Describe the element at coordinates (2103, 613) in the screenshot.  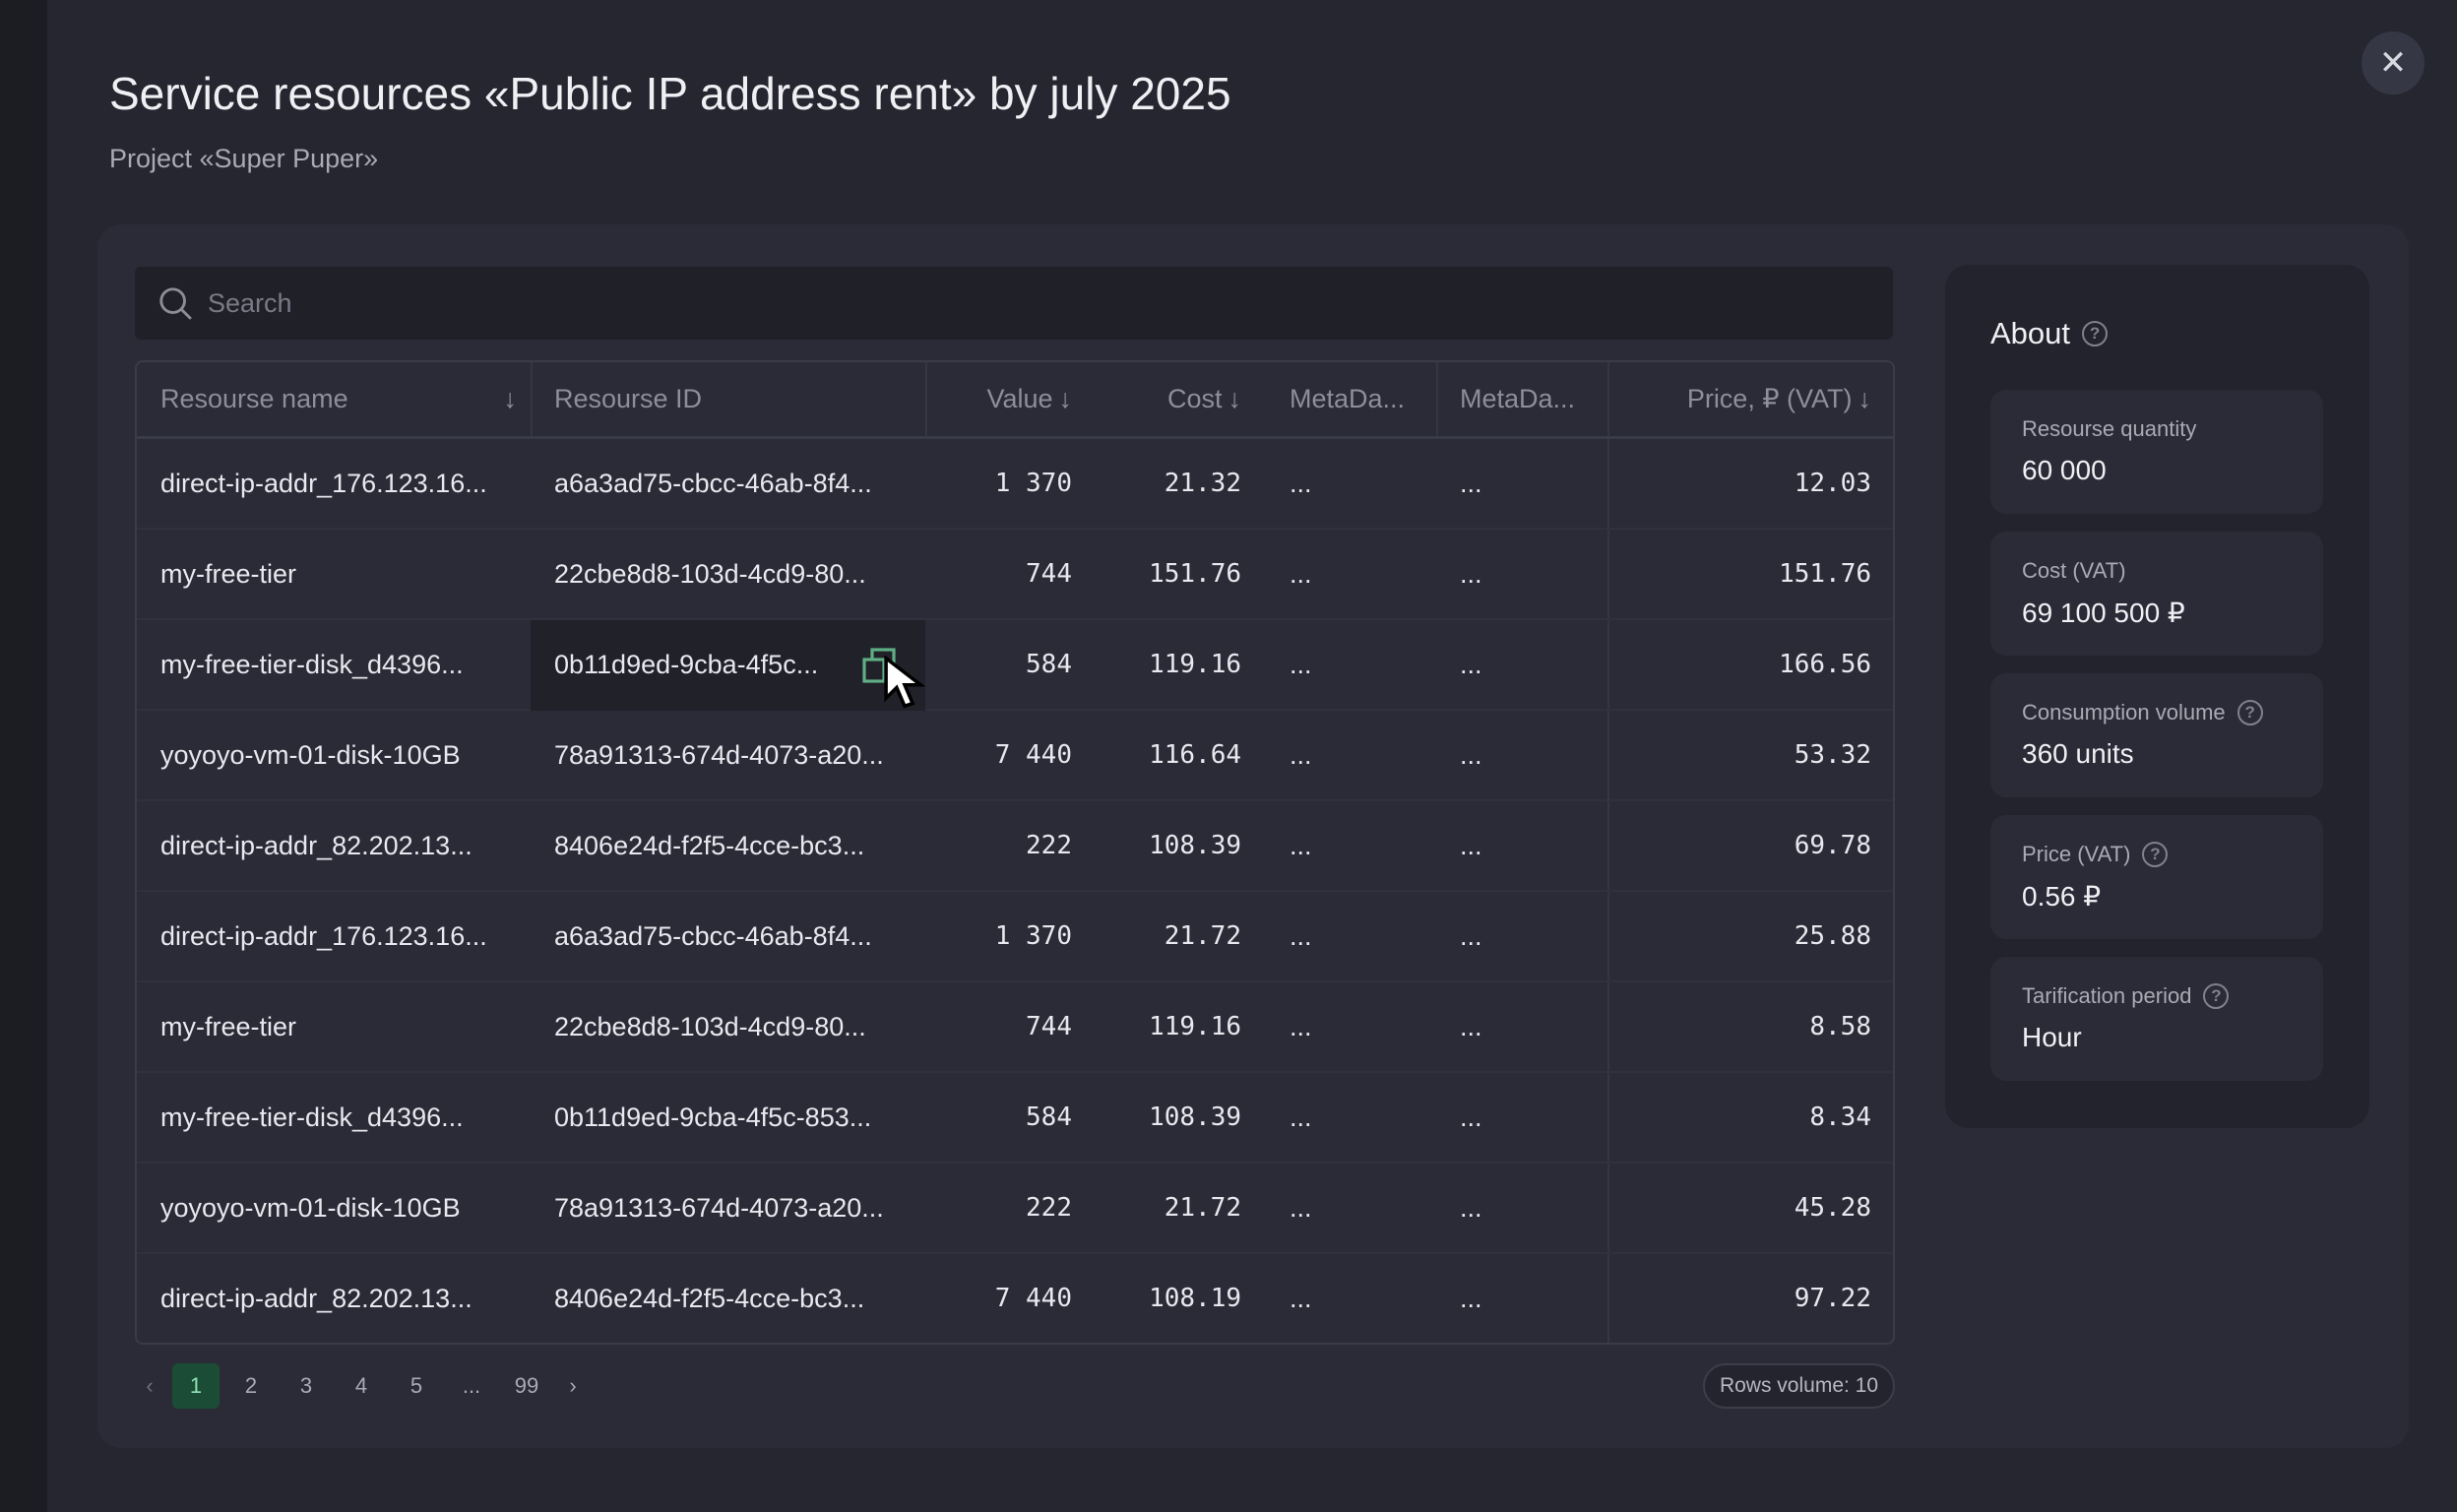
I see `card-value: 69 100 500 ₽` at that location.